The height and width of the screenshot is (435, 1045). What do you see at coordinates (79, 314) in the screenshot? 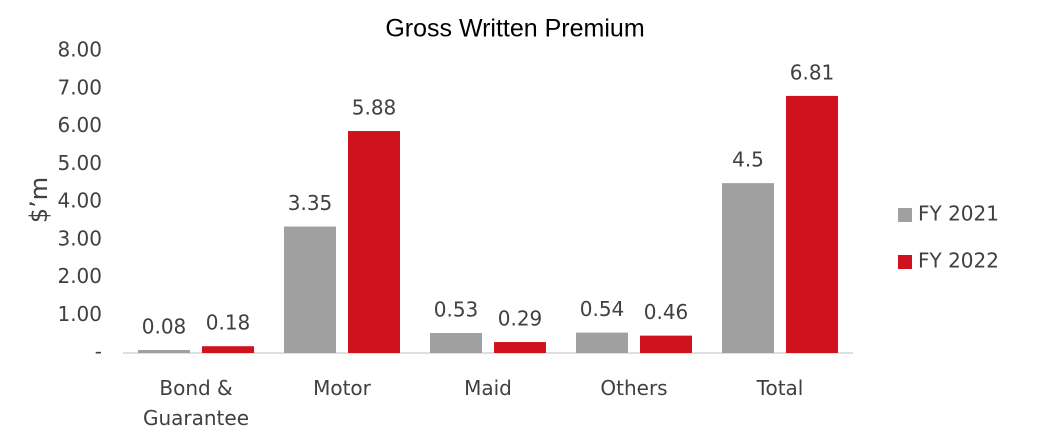
I see `y-tick-label: 1.00` at bounding box center [79, 314].